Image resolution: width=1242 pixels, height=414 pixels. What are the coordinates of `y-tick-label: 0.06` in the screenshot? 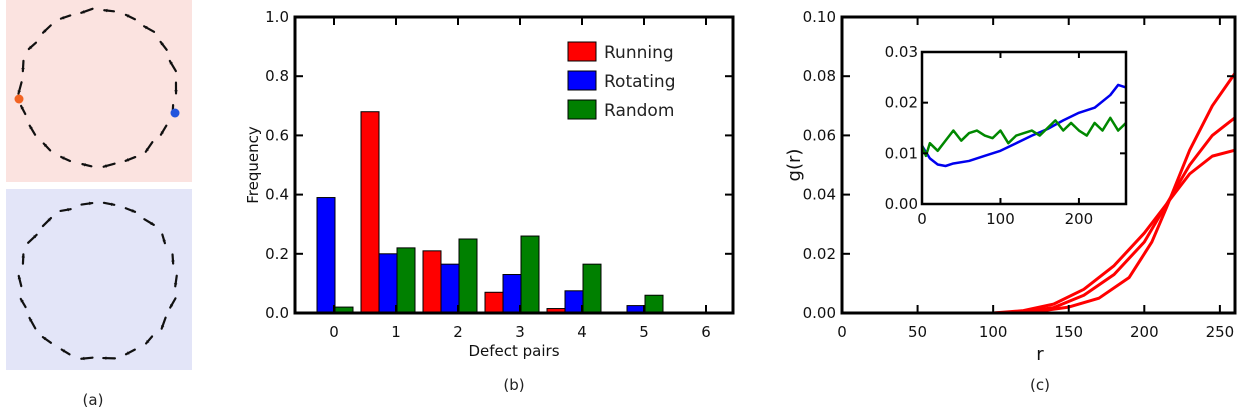 It's located at (819, 135).